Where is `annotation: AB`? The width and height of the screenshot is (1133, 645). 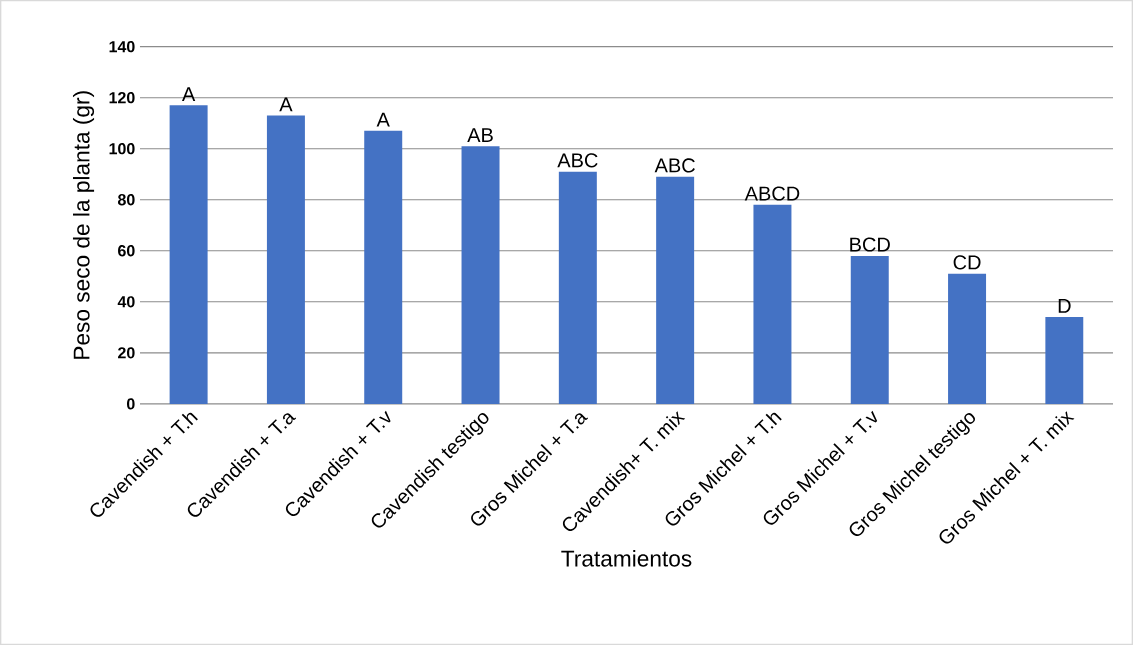 annotation: AB is located at coordinates (480, 135).